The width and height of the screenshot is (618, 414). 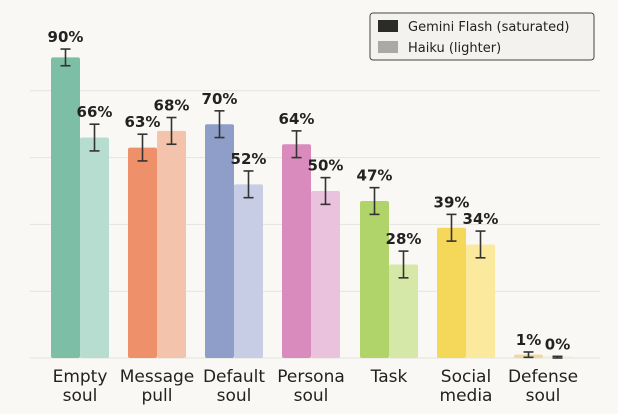 I want to click on legend: Gemini Flash (saturated) Haiku (lighter), so click(x=482, y=36).